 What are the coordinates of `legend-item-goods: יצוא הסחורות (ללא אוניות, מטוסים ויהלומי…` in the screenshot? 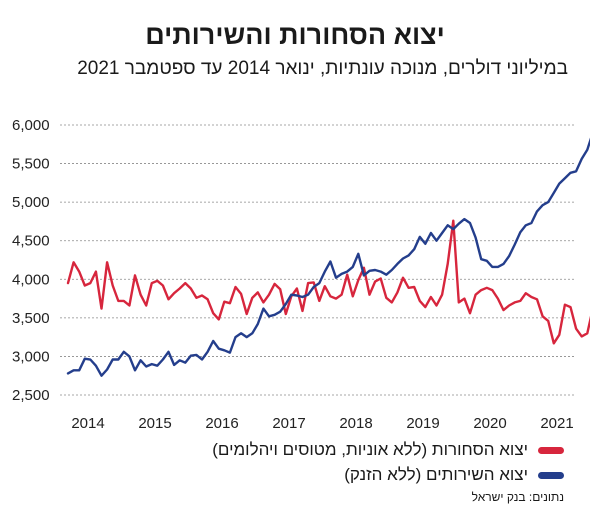 It's located at (388, 450).